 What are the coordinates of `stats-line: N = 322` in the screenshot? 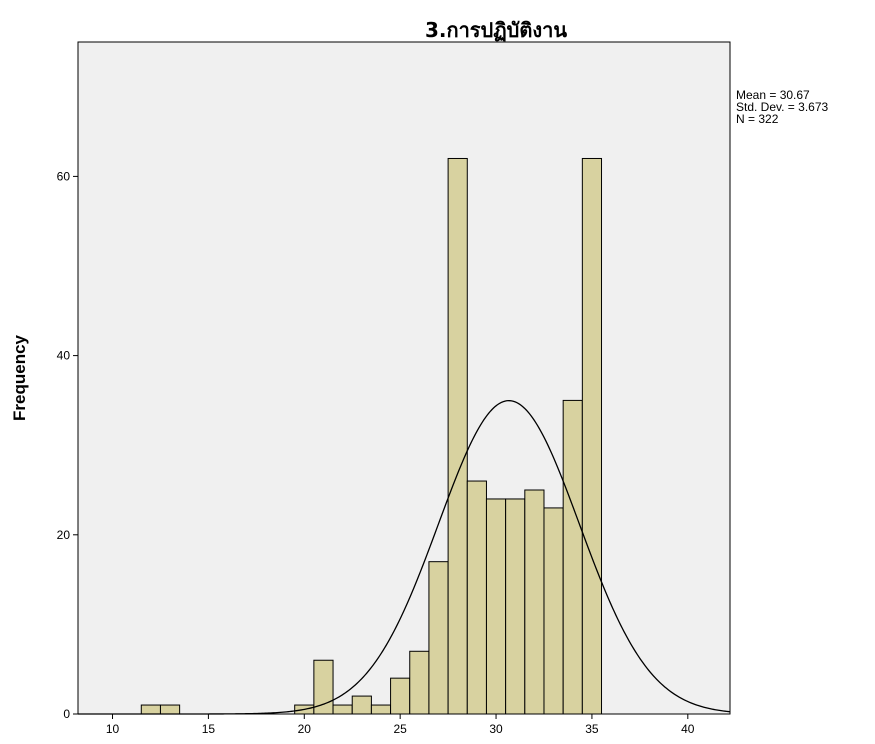 It's located at (757, 119).